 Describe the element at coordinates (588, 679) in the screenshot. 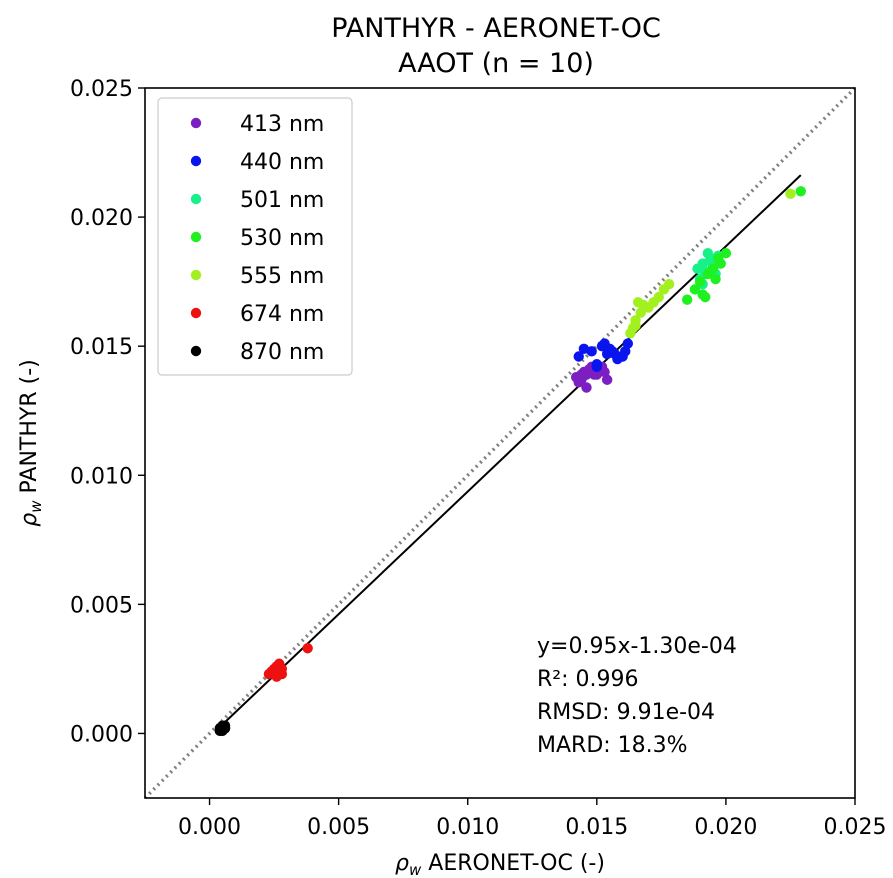

I see `stat-line-1: R²: 0.996` at that location.